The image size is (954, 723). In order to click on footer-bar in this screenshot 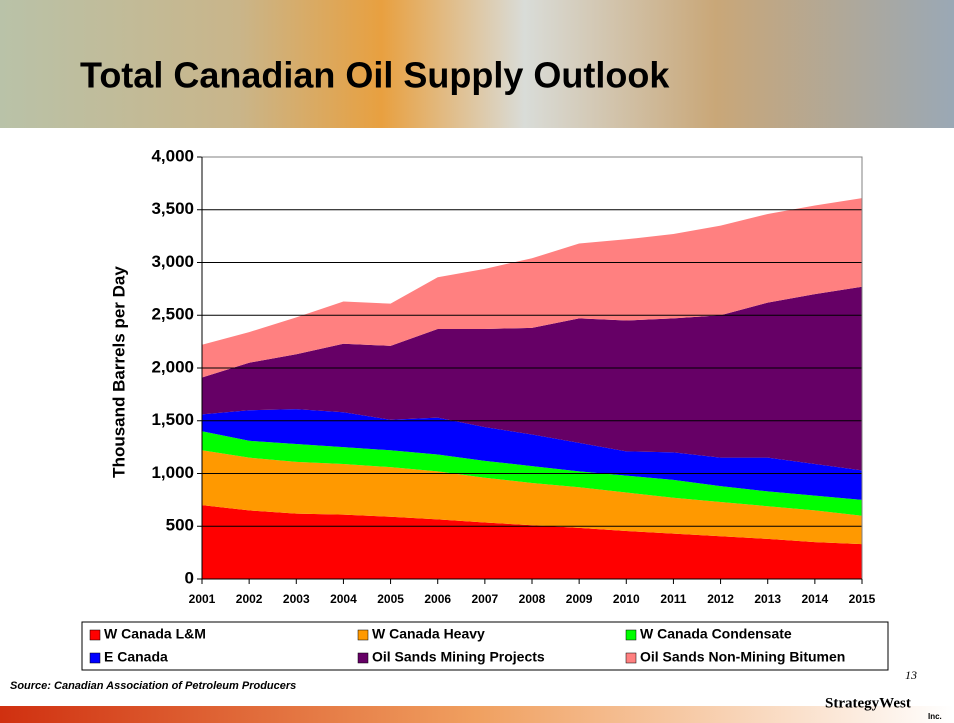, I will do `click(477, 714)`.